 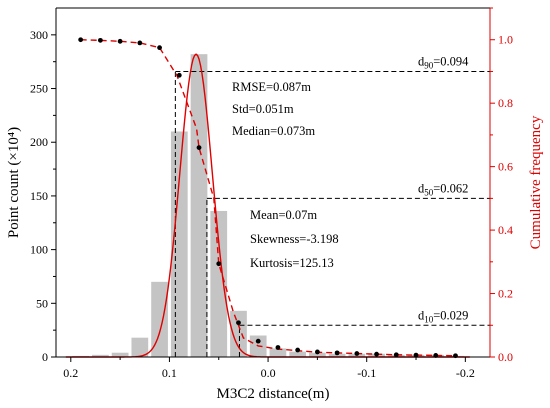 What do you see at coordinates (429, 192) in the screenshot?
I see `reference-label-subscript: 50` at bounding box center [429, 192].